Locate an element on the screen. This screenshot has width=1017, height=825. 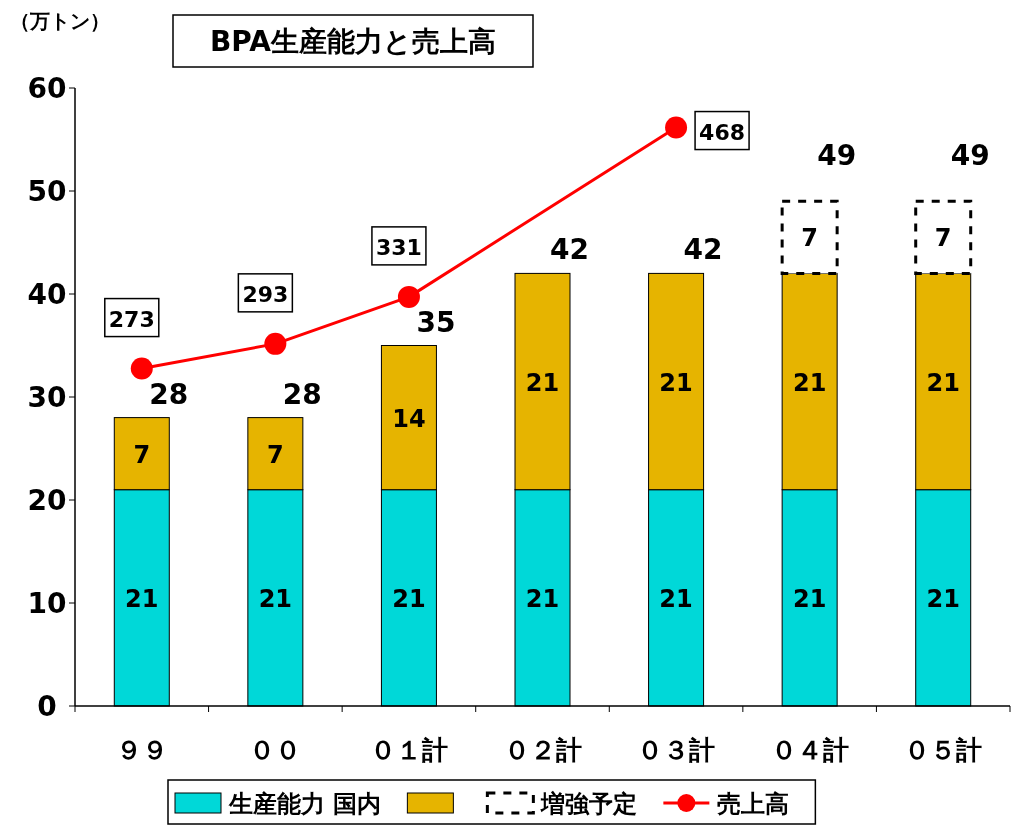
x-tick-label: ０５計 is located at coordinates (943, 750).